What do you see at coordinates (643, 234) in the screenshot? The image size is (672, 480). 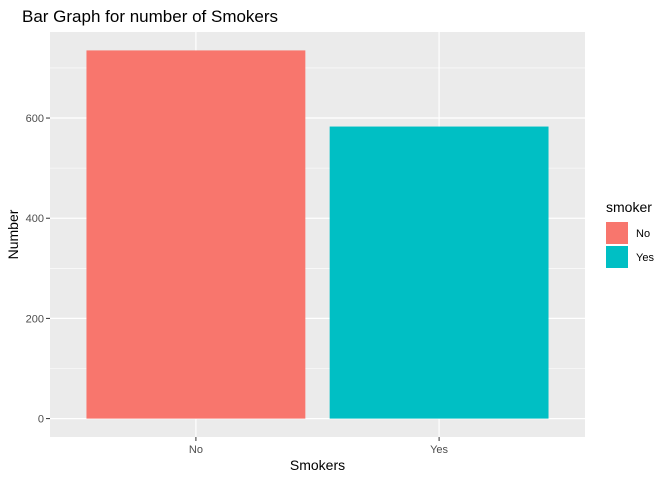 I see `legend-label-no: No` at bounding box center [643, 234].